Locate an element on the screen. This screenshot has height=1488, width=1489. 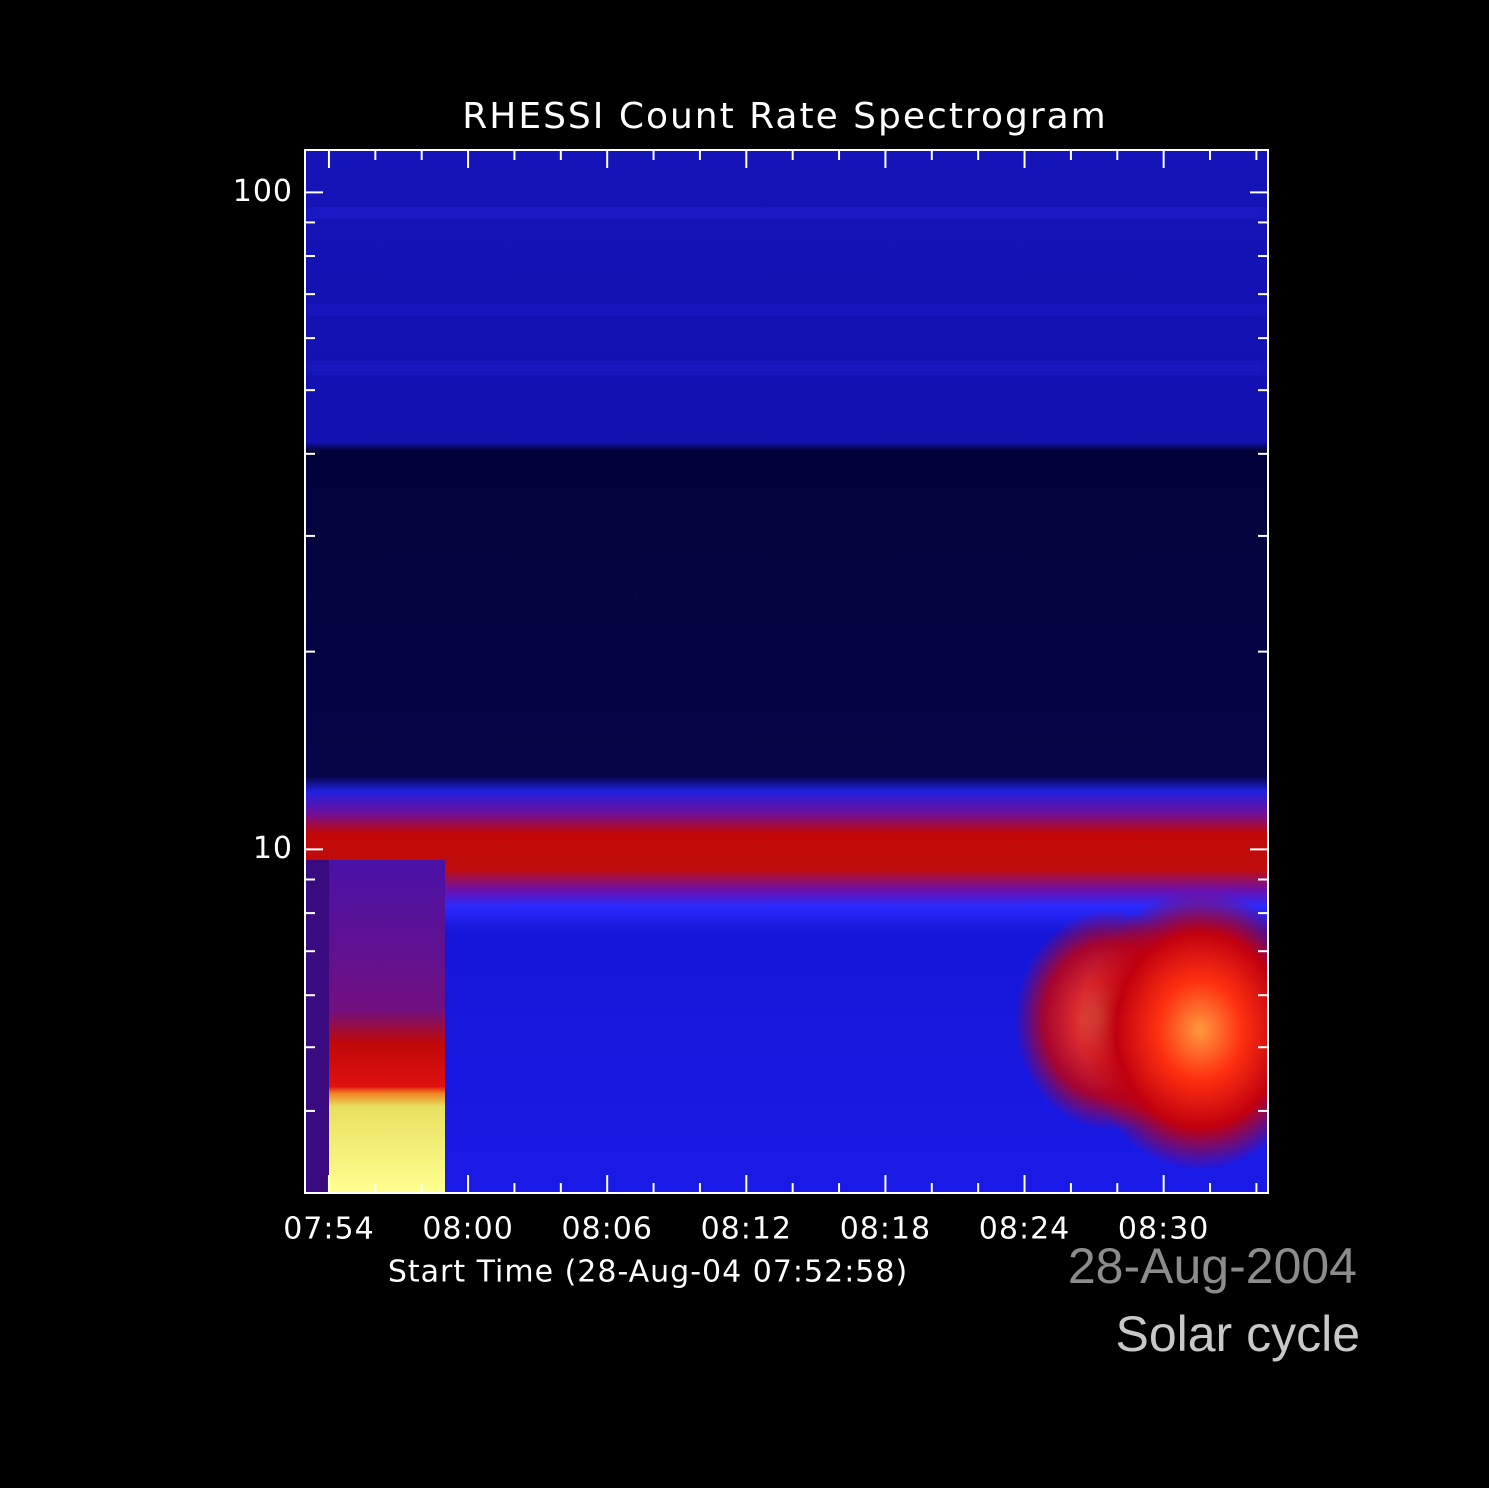
x-tick-label: 08:30 is located at coordinates (1163, 1229).